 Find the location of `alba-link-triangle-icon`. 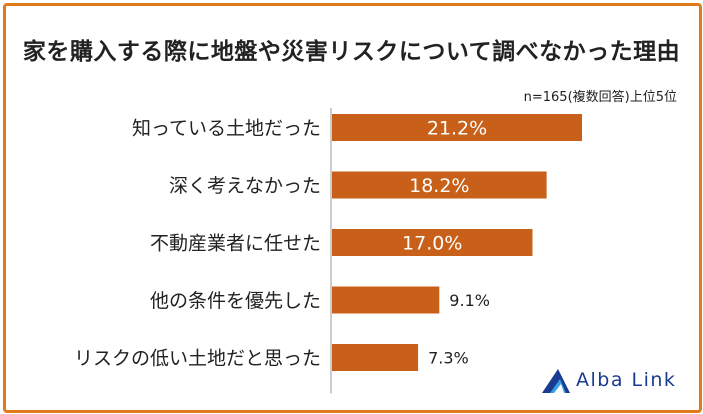

alba-link-triangle-icon is located at coordinates (556, 381).